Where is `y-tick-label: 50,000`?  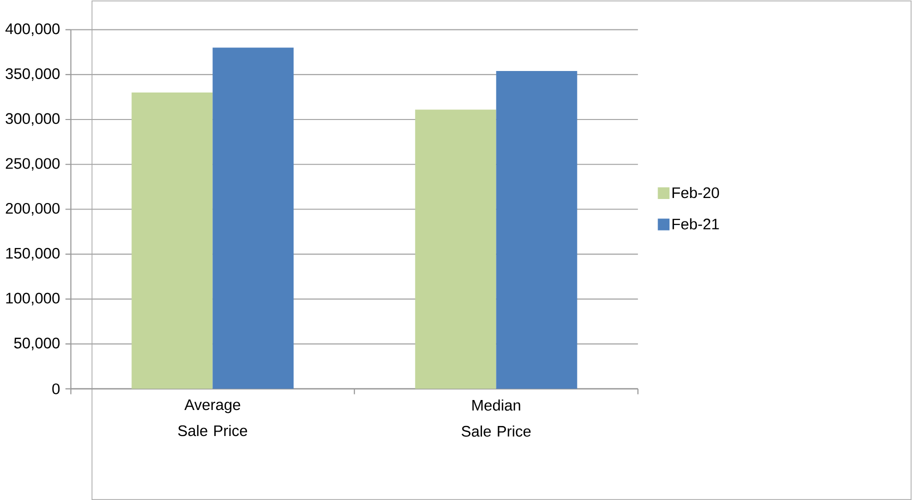
y-tick-label: 50,000 is located at coordinates (37, 343).